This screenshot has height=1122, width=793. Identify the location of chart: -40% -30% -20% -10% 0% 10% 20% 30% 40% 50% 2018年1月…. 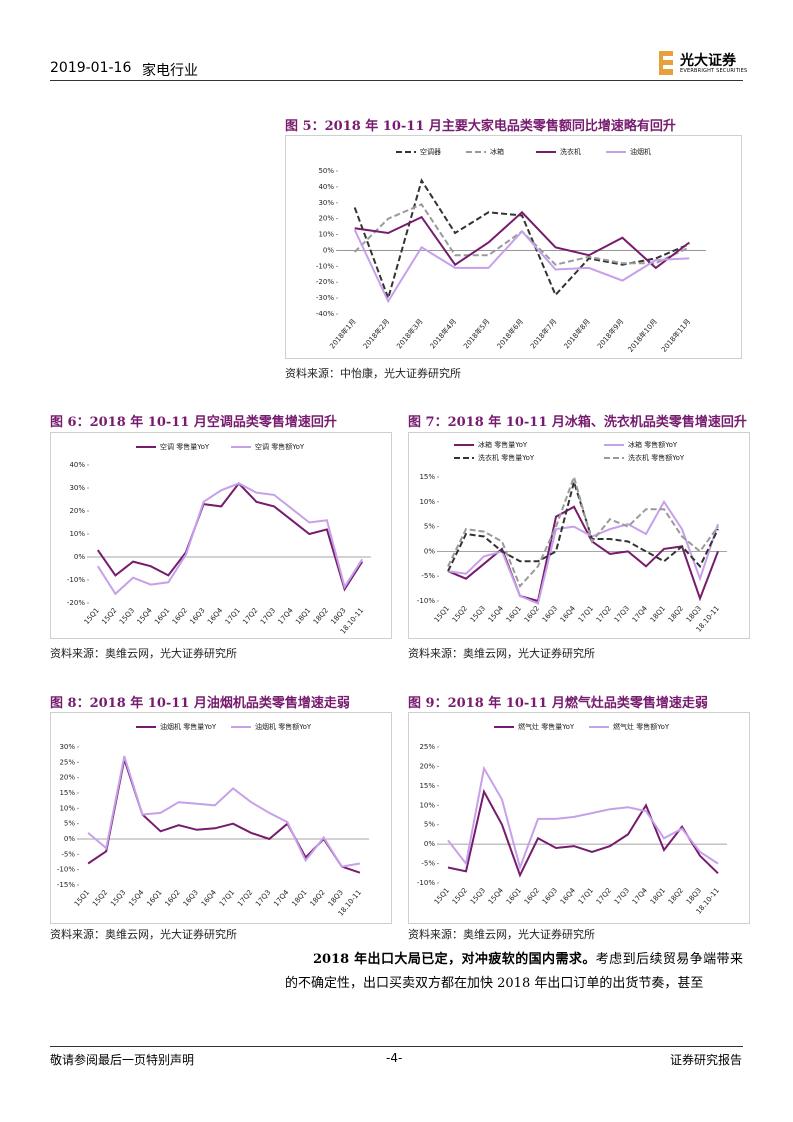
(513, 247).